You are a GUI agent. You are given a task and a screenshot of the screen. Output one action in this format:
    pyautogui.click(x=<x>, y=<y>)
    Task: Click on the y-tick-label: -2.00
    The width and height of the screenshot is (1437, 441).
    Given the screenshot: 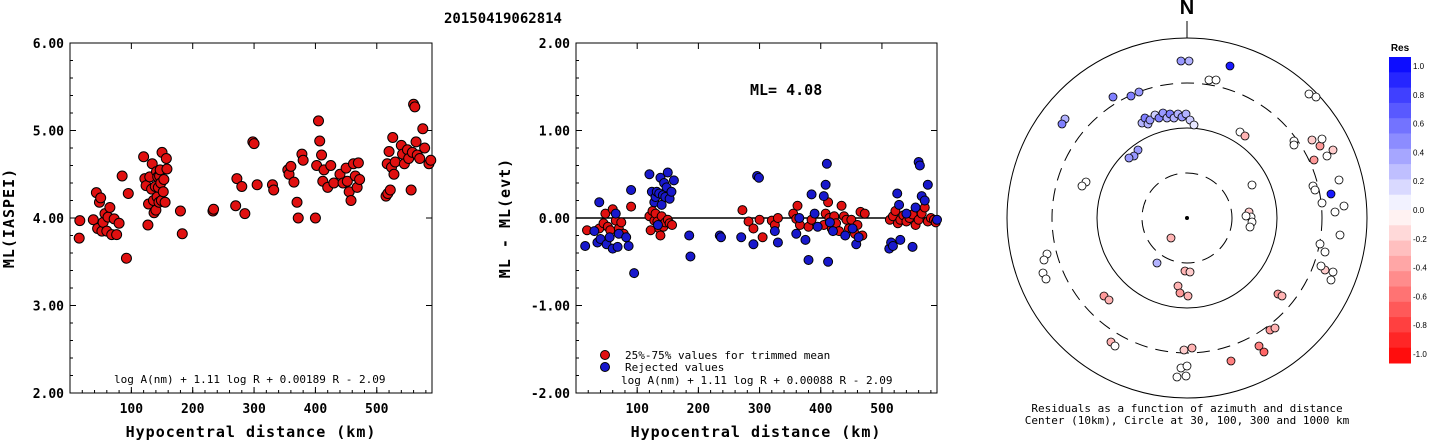 What is the action you would take?
    pyautogui.click(x=550, y=394)
    